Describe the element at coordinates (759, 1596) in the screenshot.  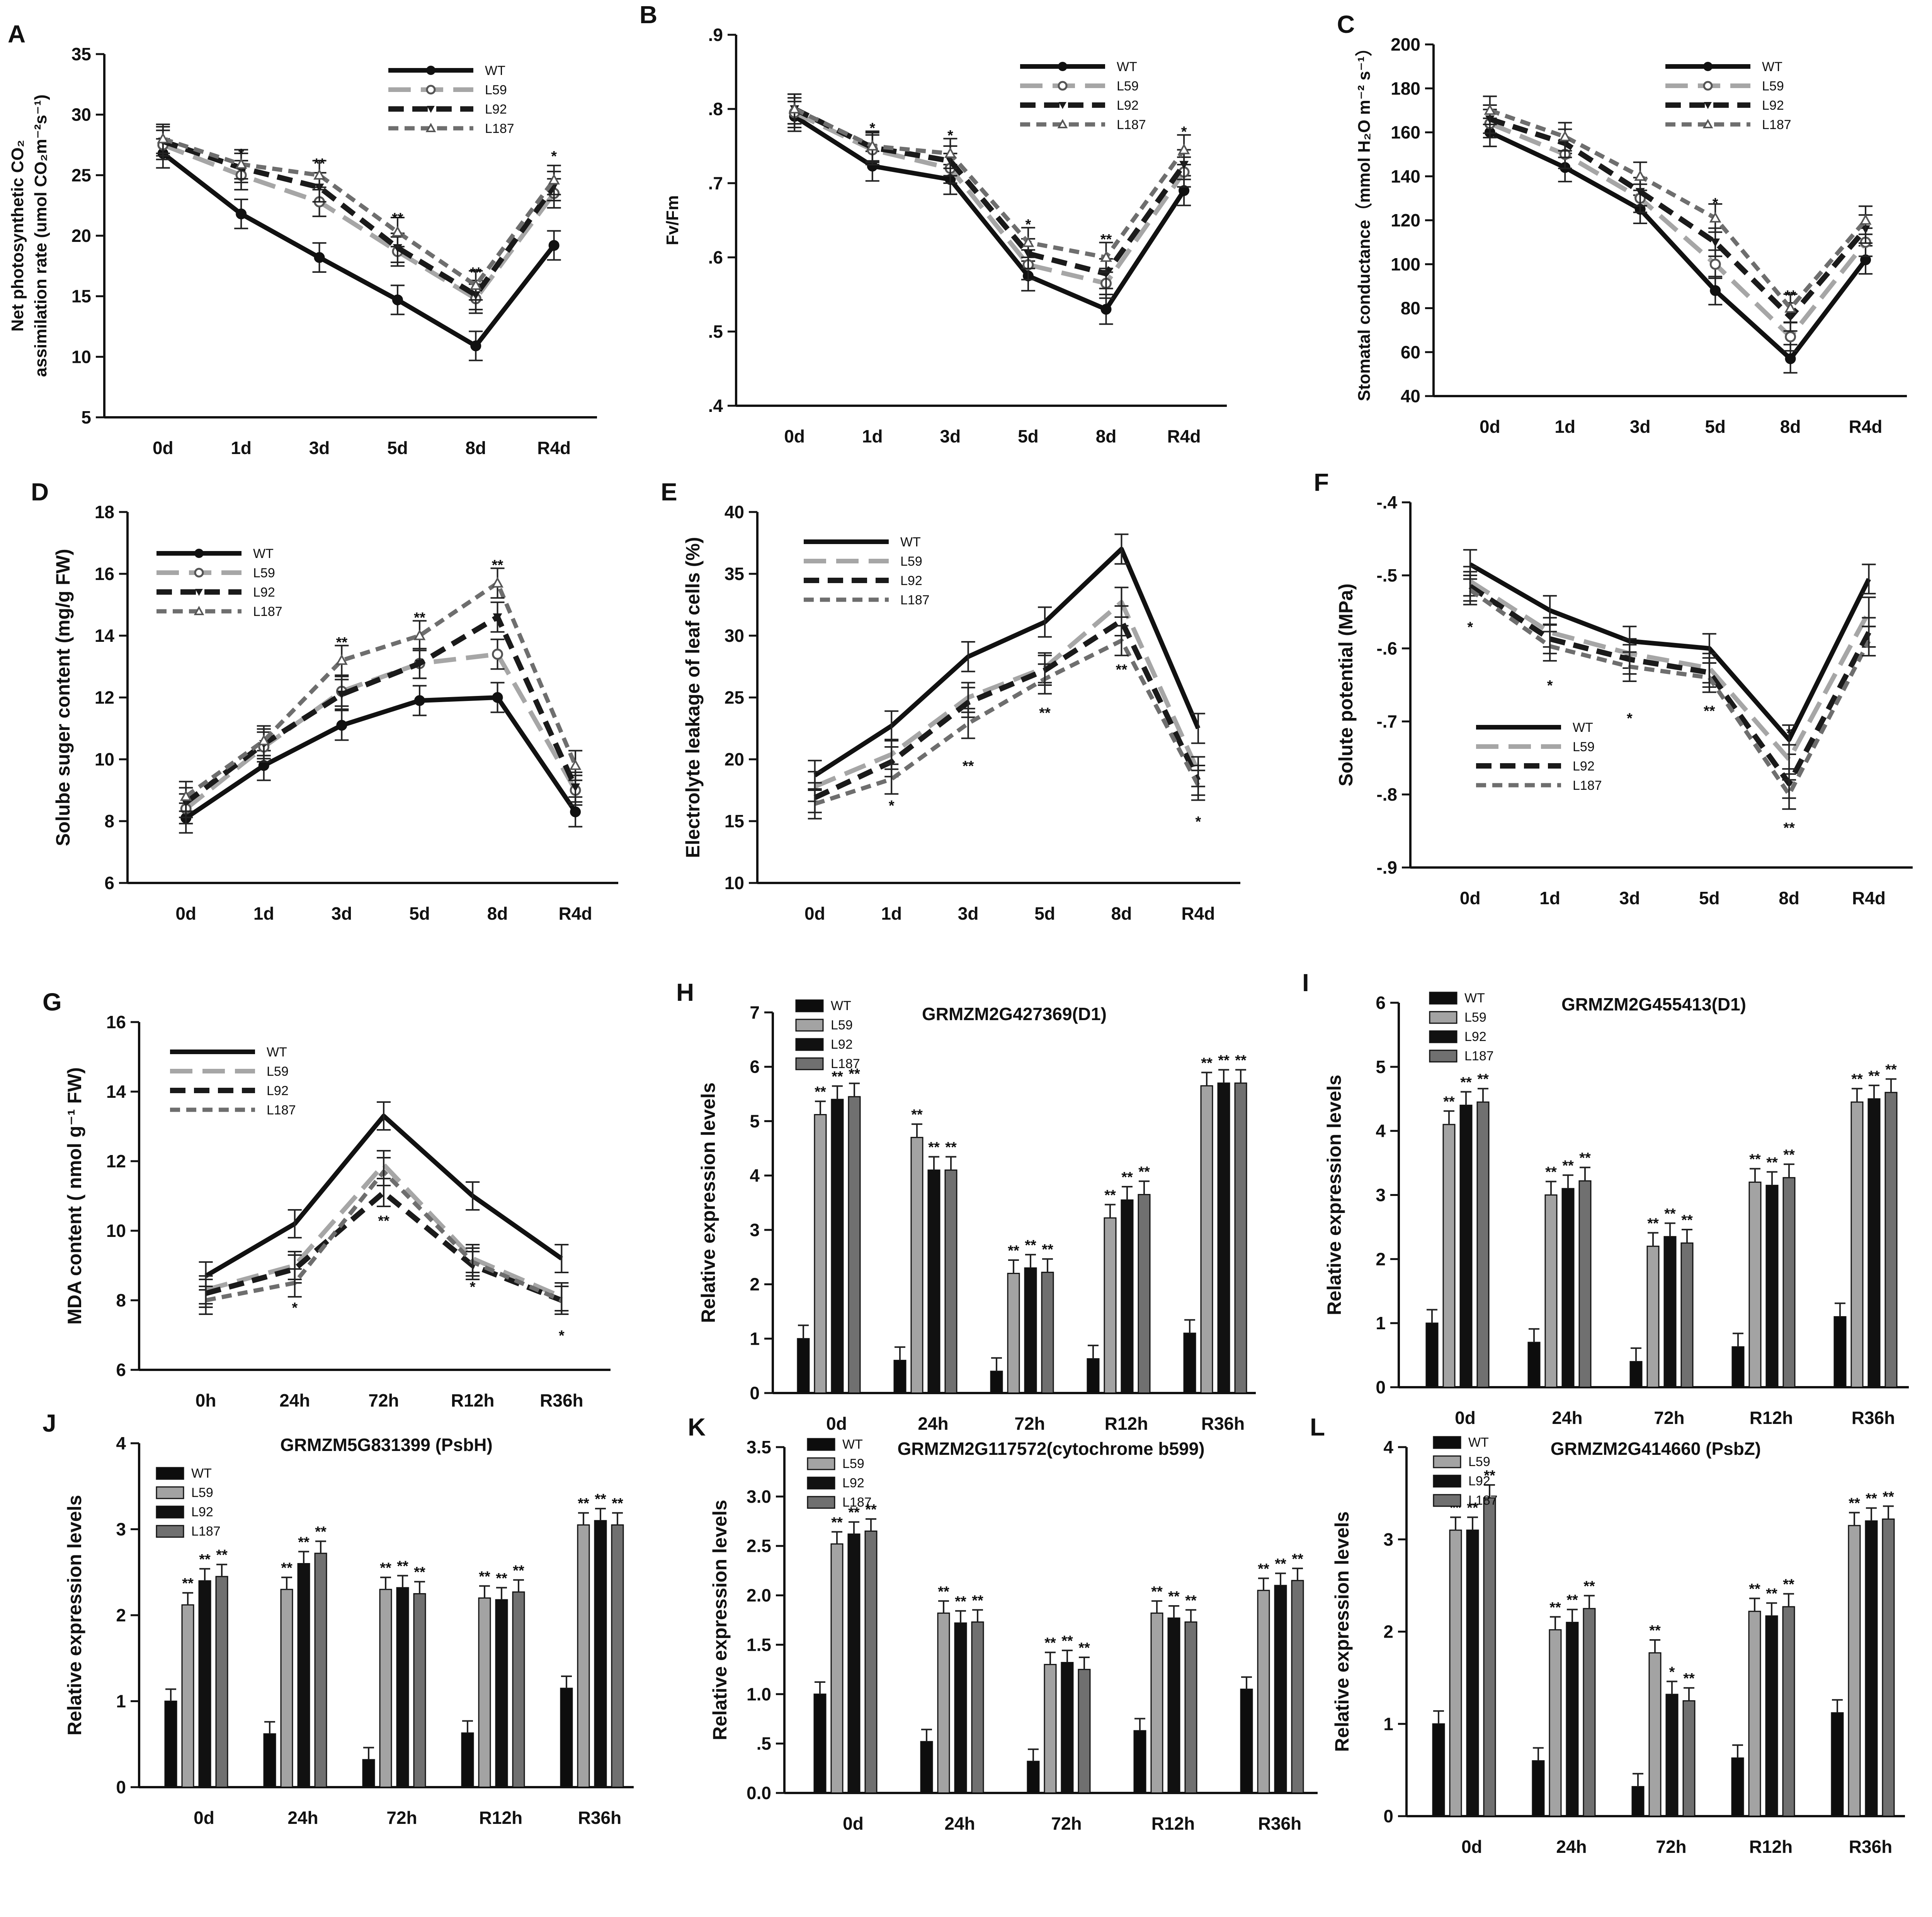
I see `y-tick-label: 2.0` at that location.